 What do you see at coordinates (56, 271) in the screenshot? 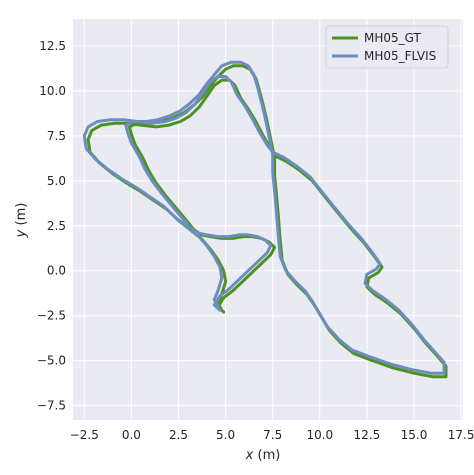
I see `y-tick-label: 0.0` at bounding box center [56, 271].